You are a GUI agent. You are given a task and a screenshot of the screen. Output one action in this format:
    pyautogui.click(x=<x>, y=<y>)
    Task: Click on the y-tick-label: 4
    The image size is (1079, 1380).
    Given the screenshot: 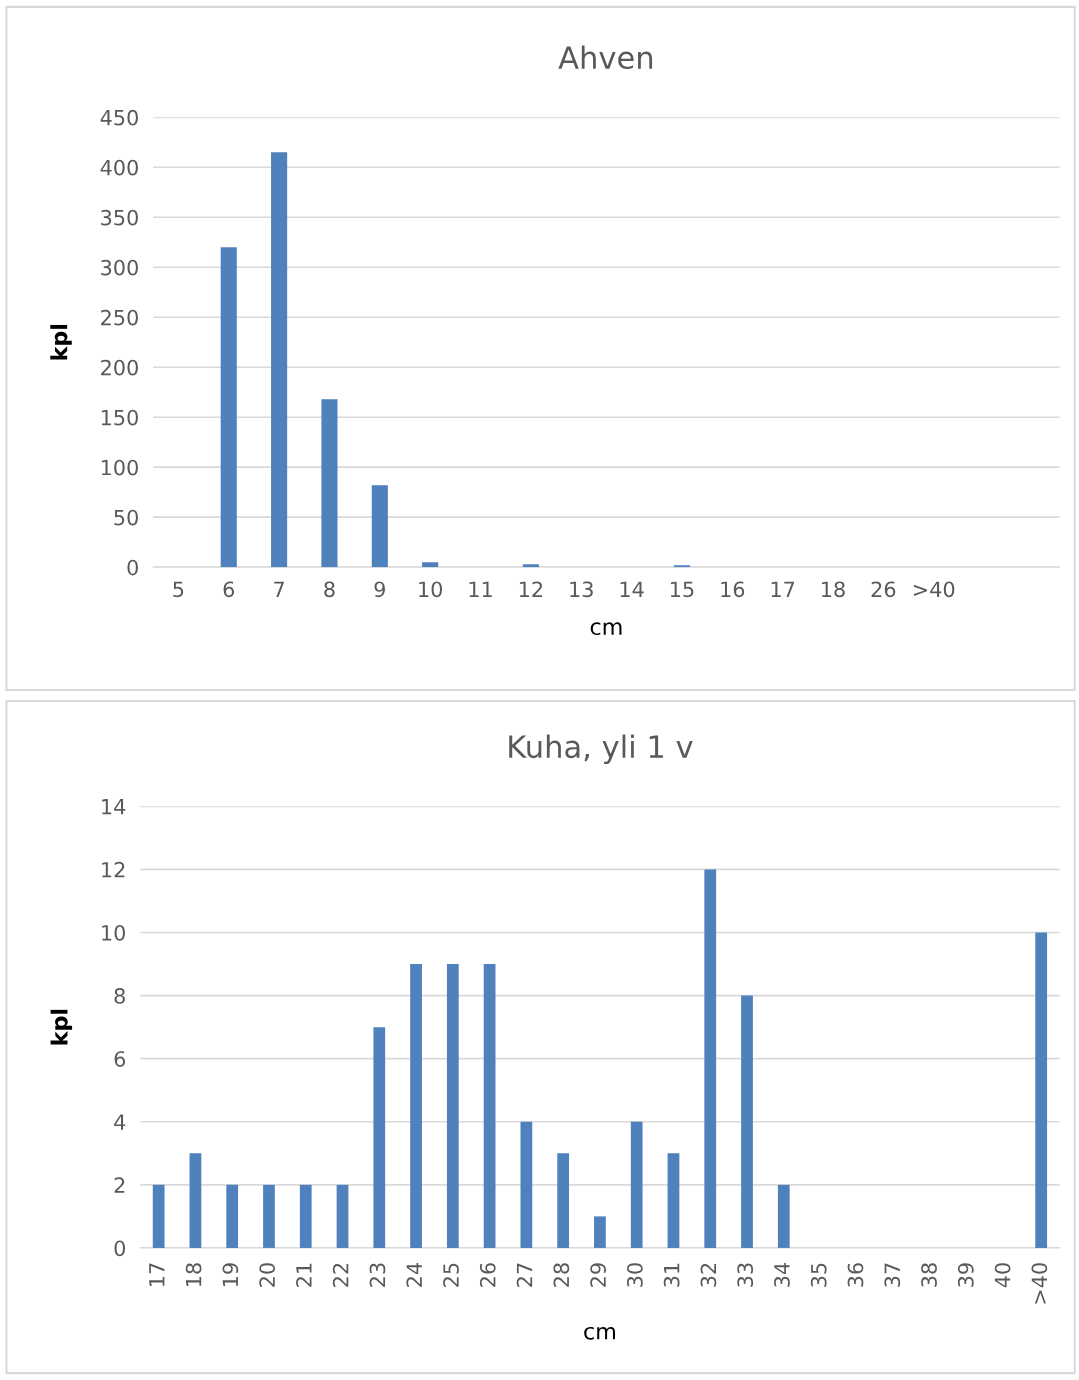 What is the action you would take?
    pyautogui.click(x=120, y=1122)
    